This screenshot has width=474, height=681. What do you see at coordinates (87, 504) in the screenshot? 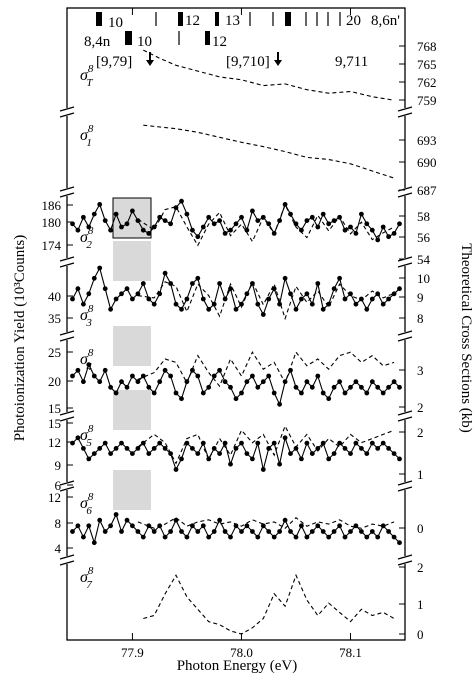
I see `panel-label: σ8 6` at bounding box center [87, 504].